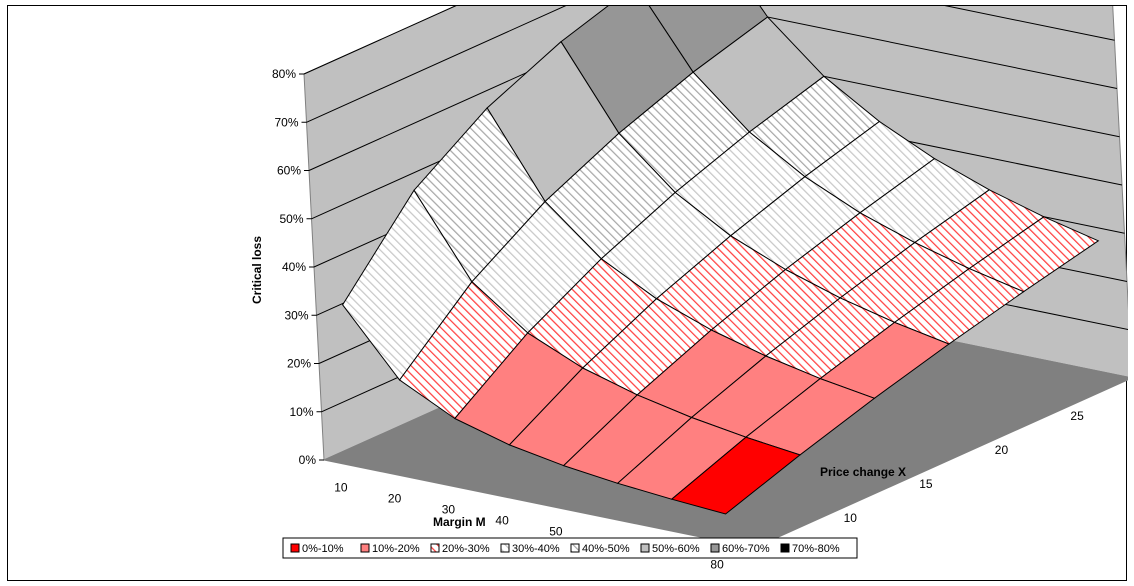 The width and height of the screenshot is (1134, 586). I want to click on z-tick-label: 10%, so click(301, 412).